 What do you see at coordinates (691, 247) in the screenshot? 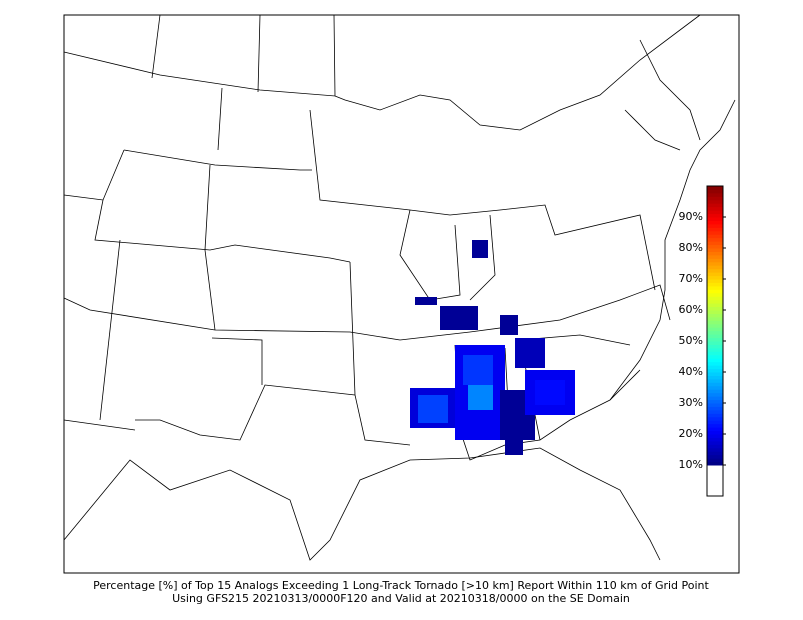
I see `colorbar-tick-label: 80%` at bounding box center [691, 247].